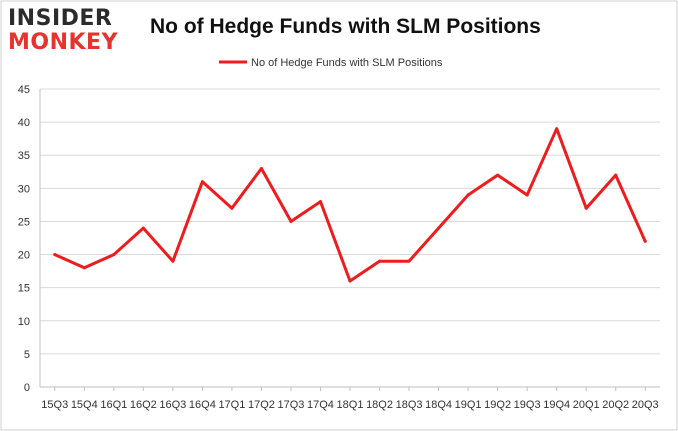 The image size is (678, 431). What do you see at coordinates (527, 405) in the screenshot?
I see `x-tick-label: 19Q3` at bounding box center [527, 405].